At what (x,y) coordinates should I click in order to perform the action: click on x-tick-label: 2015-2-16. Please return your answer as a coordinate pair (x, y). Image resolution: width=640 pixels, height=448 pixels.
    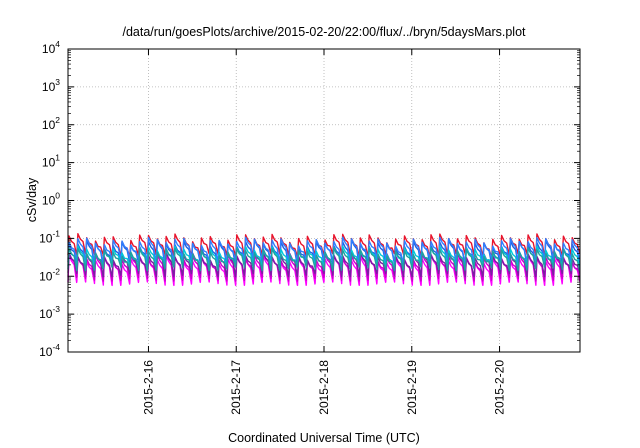
    Looking at the image, I should click on (148, 387).